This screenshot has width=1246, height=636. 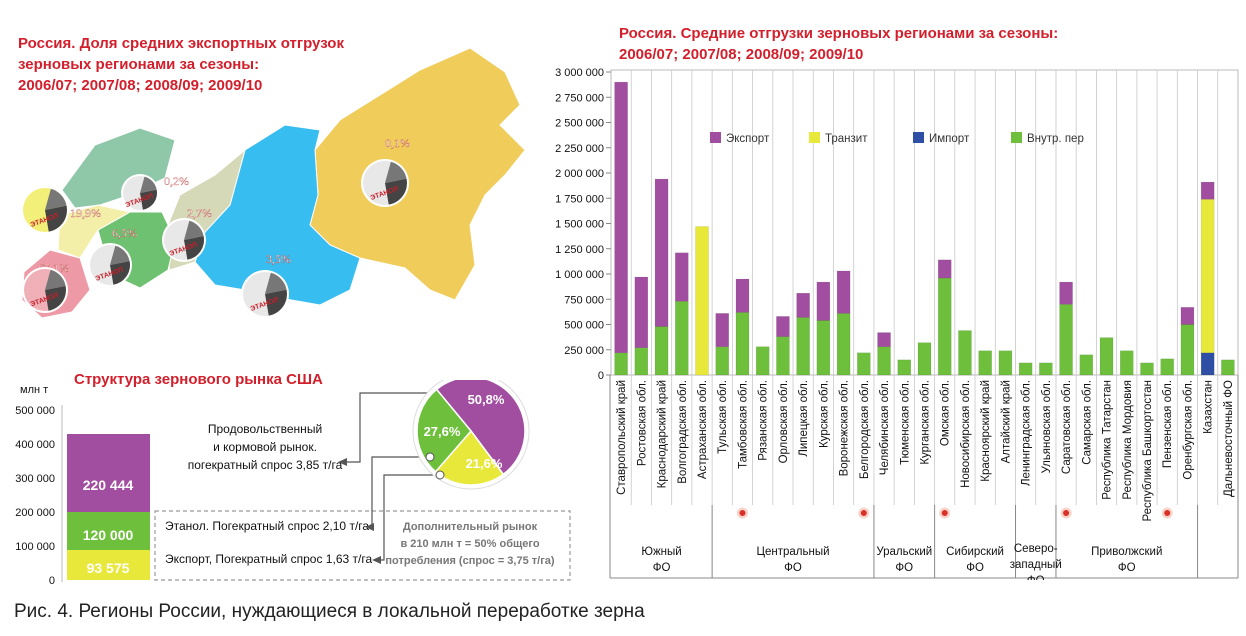 I want to click on category-label: Ульяновская обл., so click(x=1047, y=426).